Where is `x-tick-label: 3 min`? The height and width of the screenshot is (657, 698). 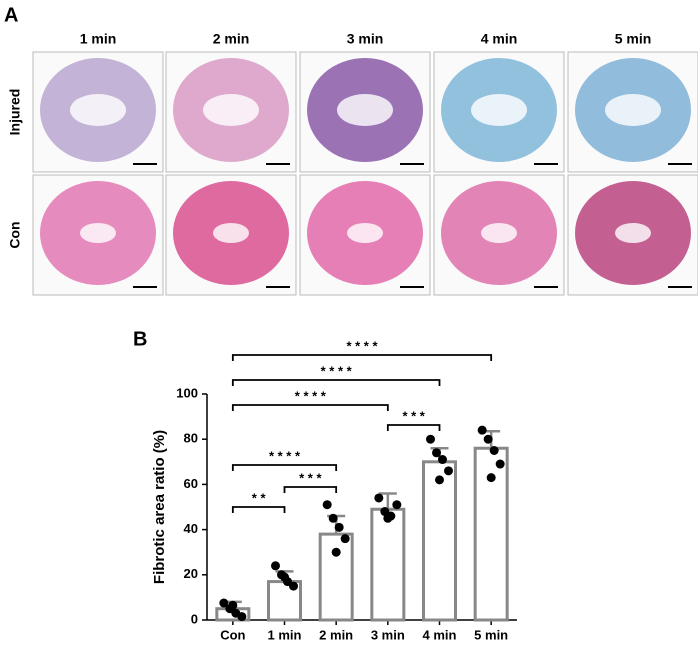 x-tick-label: 3 min is located at coordinates (388, 634).